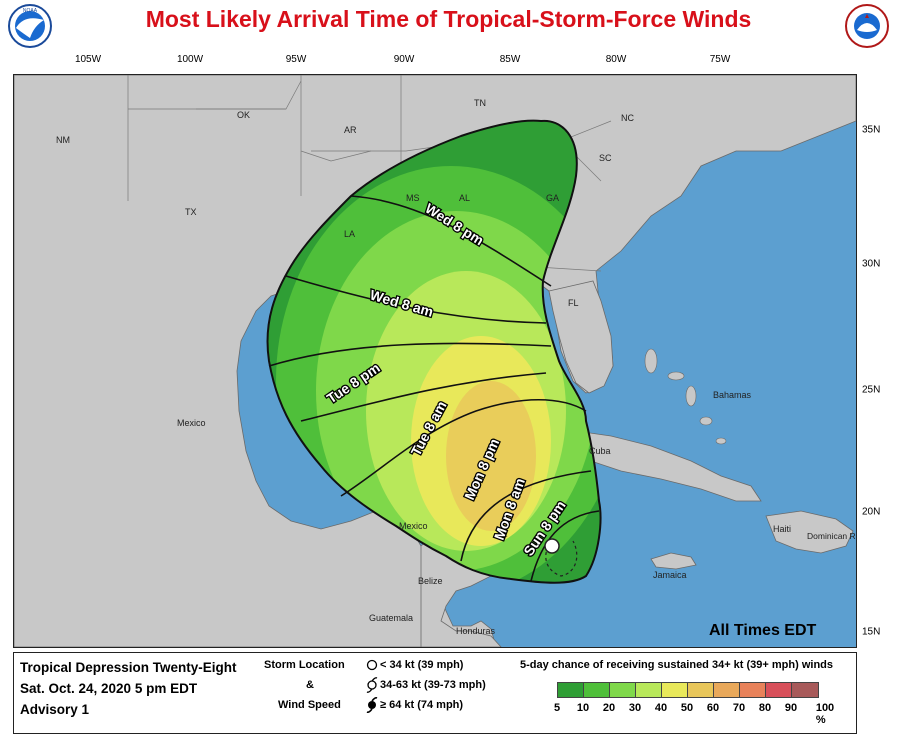 This screenshot has height=736, width=897. Describe the element at coordinates (605, 158) in the screenshot. I see `state-label-sc: SC` at that location.